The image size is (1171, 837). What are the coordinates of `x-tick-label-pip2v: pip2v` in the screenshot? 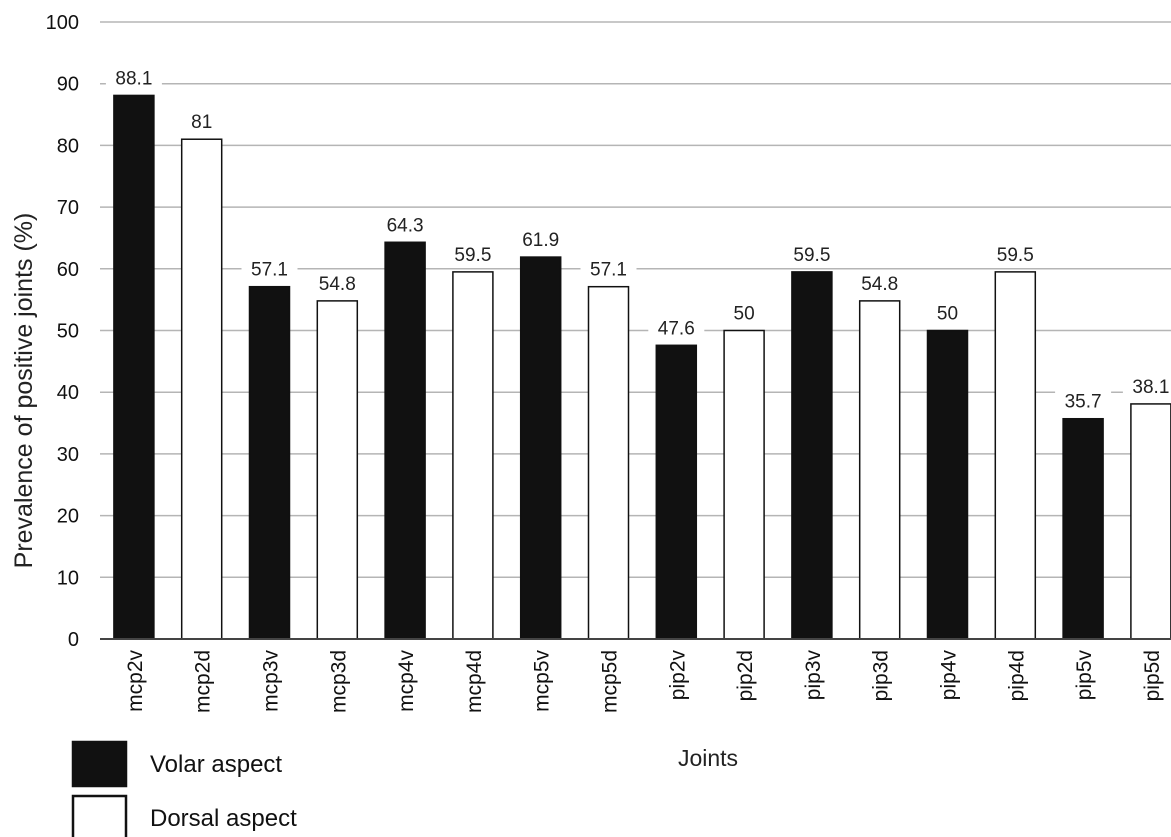 It's located at (677, 675).